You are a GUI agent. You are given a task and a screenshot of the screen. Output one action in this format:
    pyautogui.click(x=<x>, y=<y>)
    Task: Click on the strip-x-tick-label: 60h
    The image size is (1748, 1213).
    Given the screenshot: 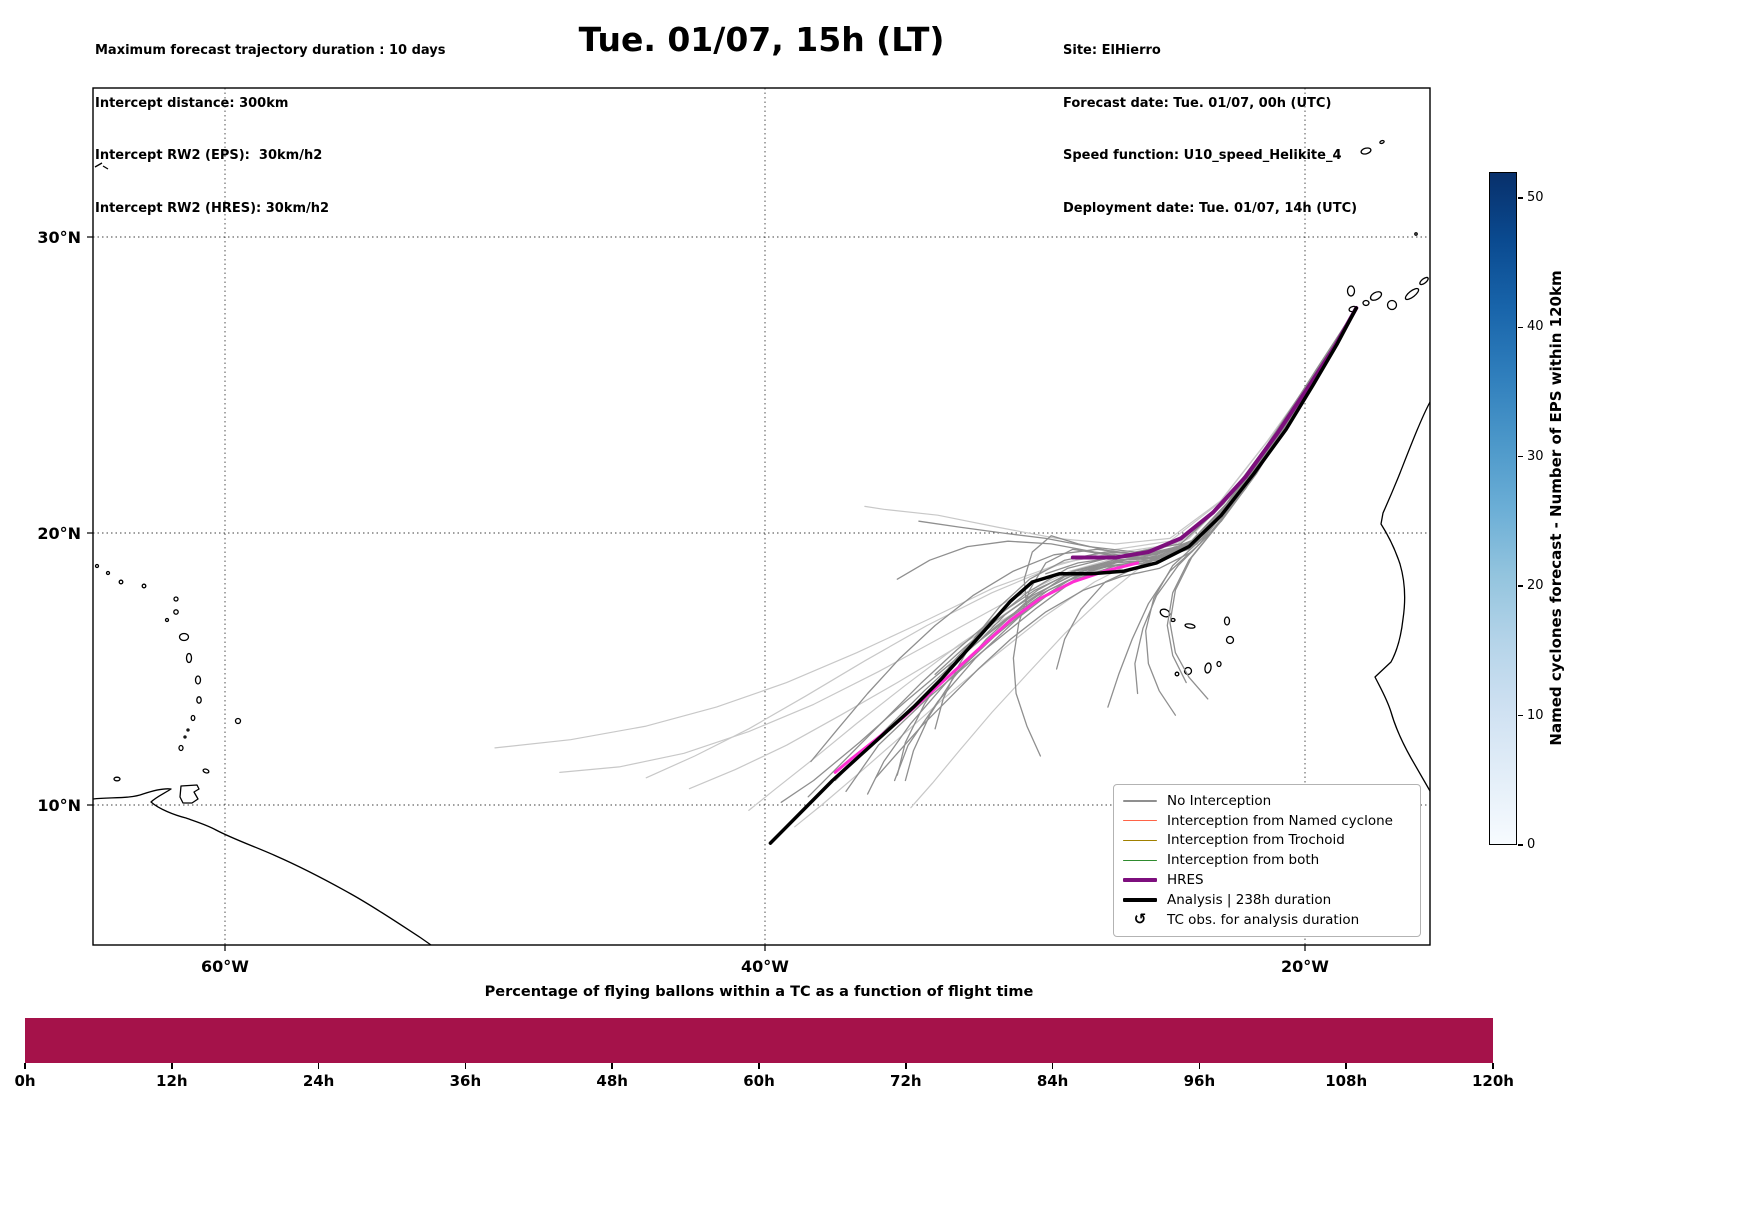 What is the action you would take?
    pyautogui.click(x=759, y=1081)
    